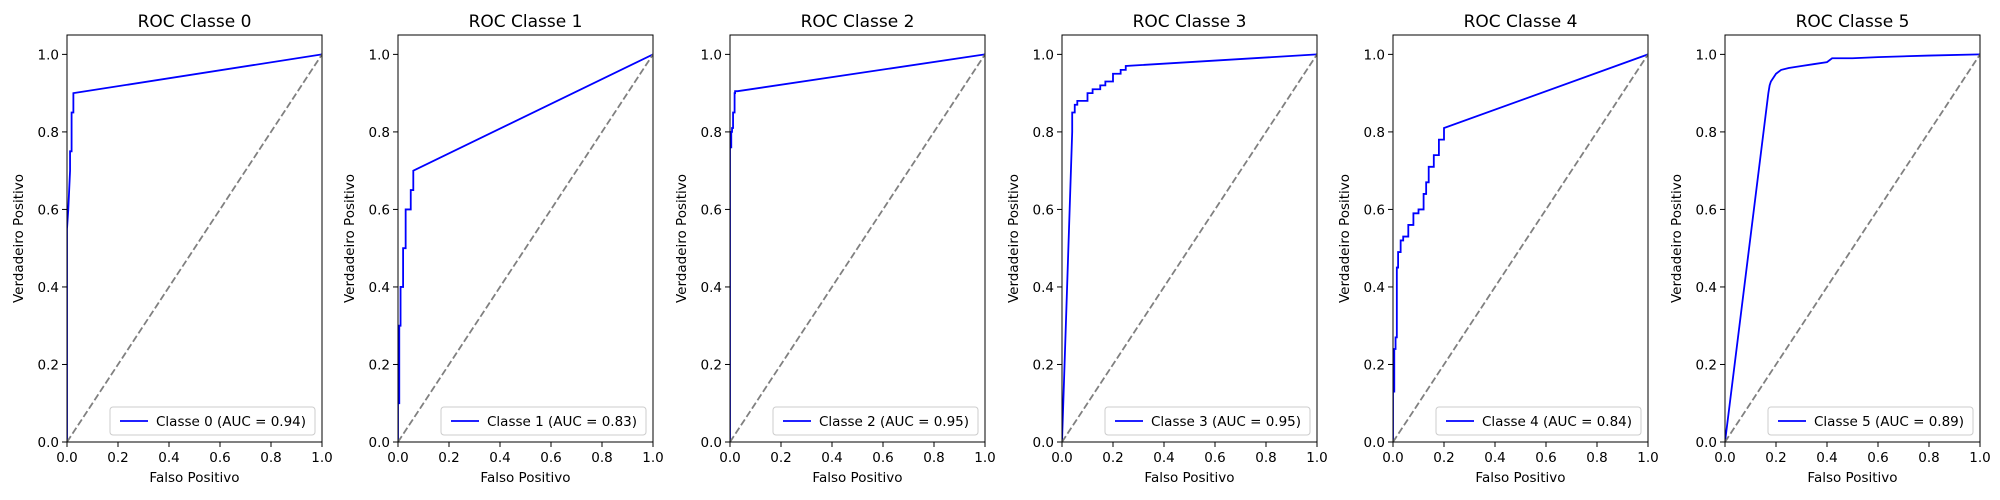 The height and width of the screenshot is (500, 2000). Describe the element at coordinates (894, 422) in the screenshot. I see `legend-label: Classe 2 (AUC = 0.95)` at that location.